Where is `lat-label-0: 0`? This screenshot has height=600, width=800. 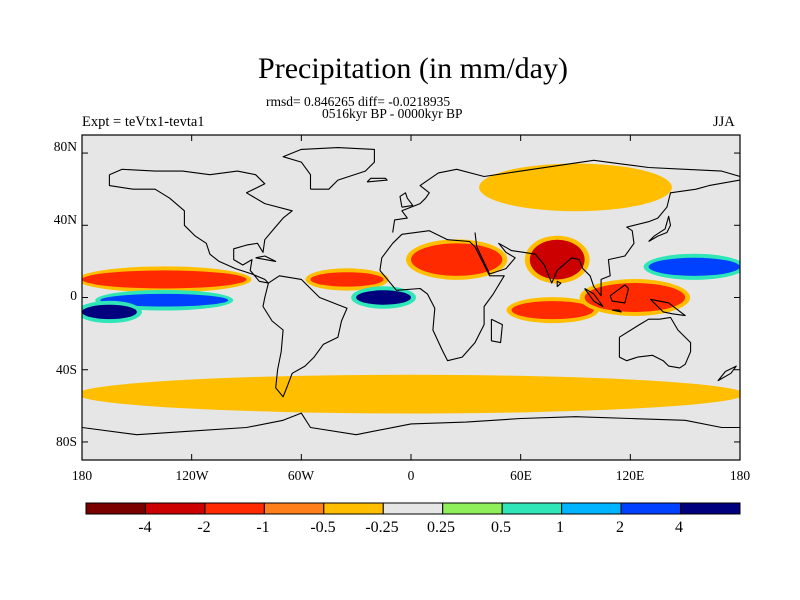 lat-label-0: 0 is located at coordinates (73, 295).